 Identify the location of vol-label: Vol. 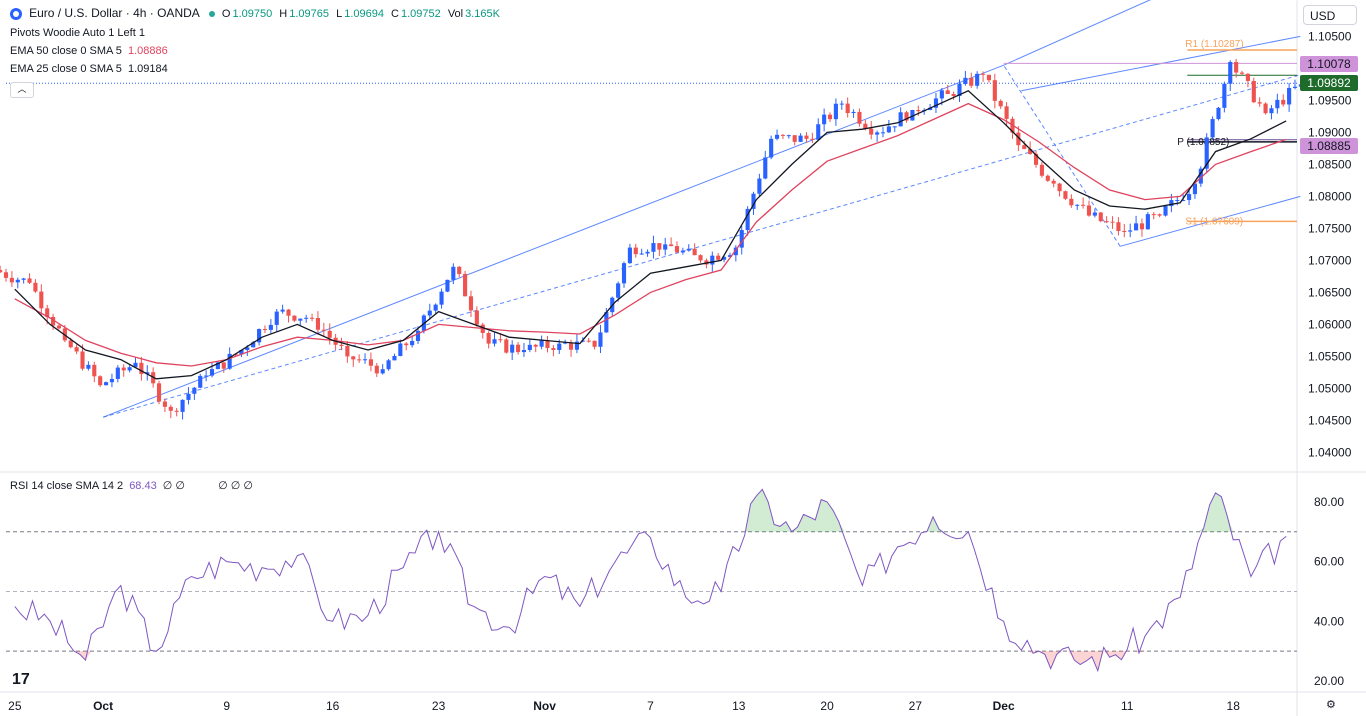
(455, 14).